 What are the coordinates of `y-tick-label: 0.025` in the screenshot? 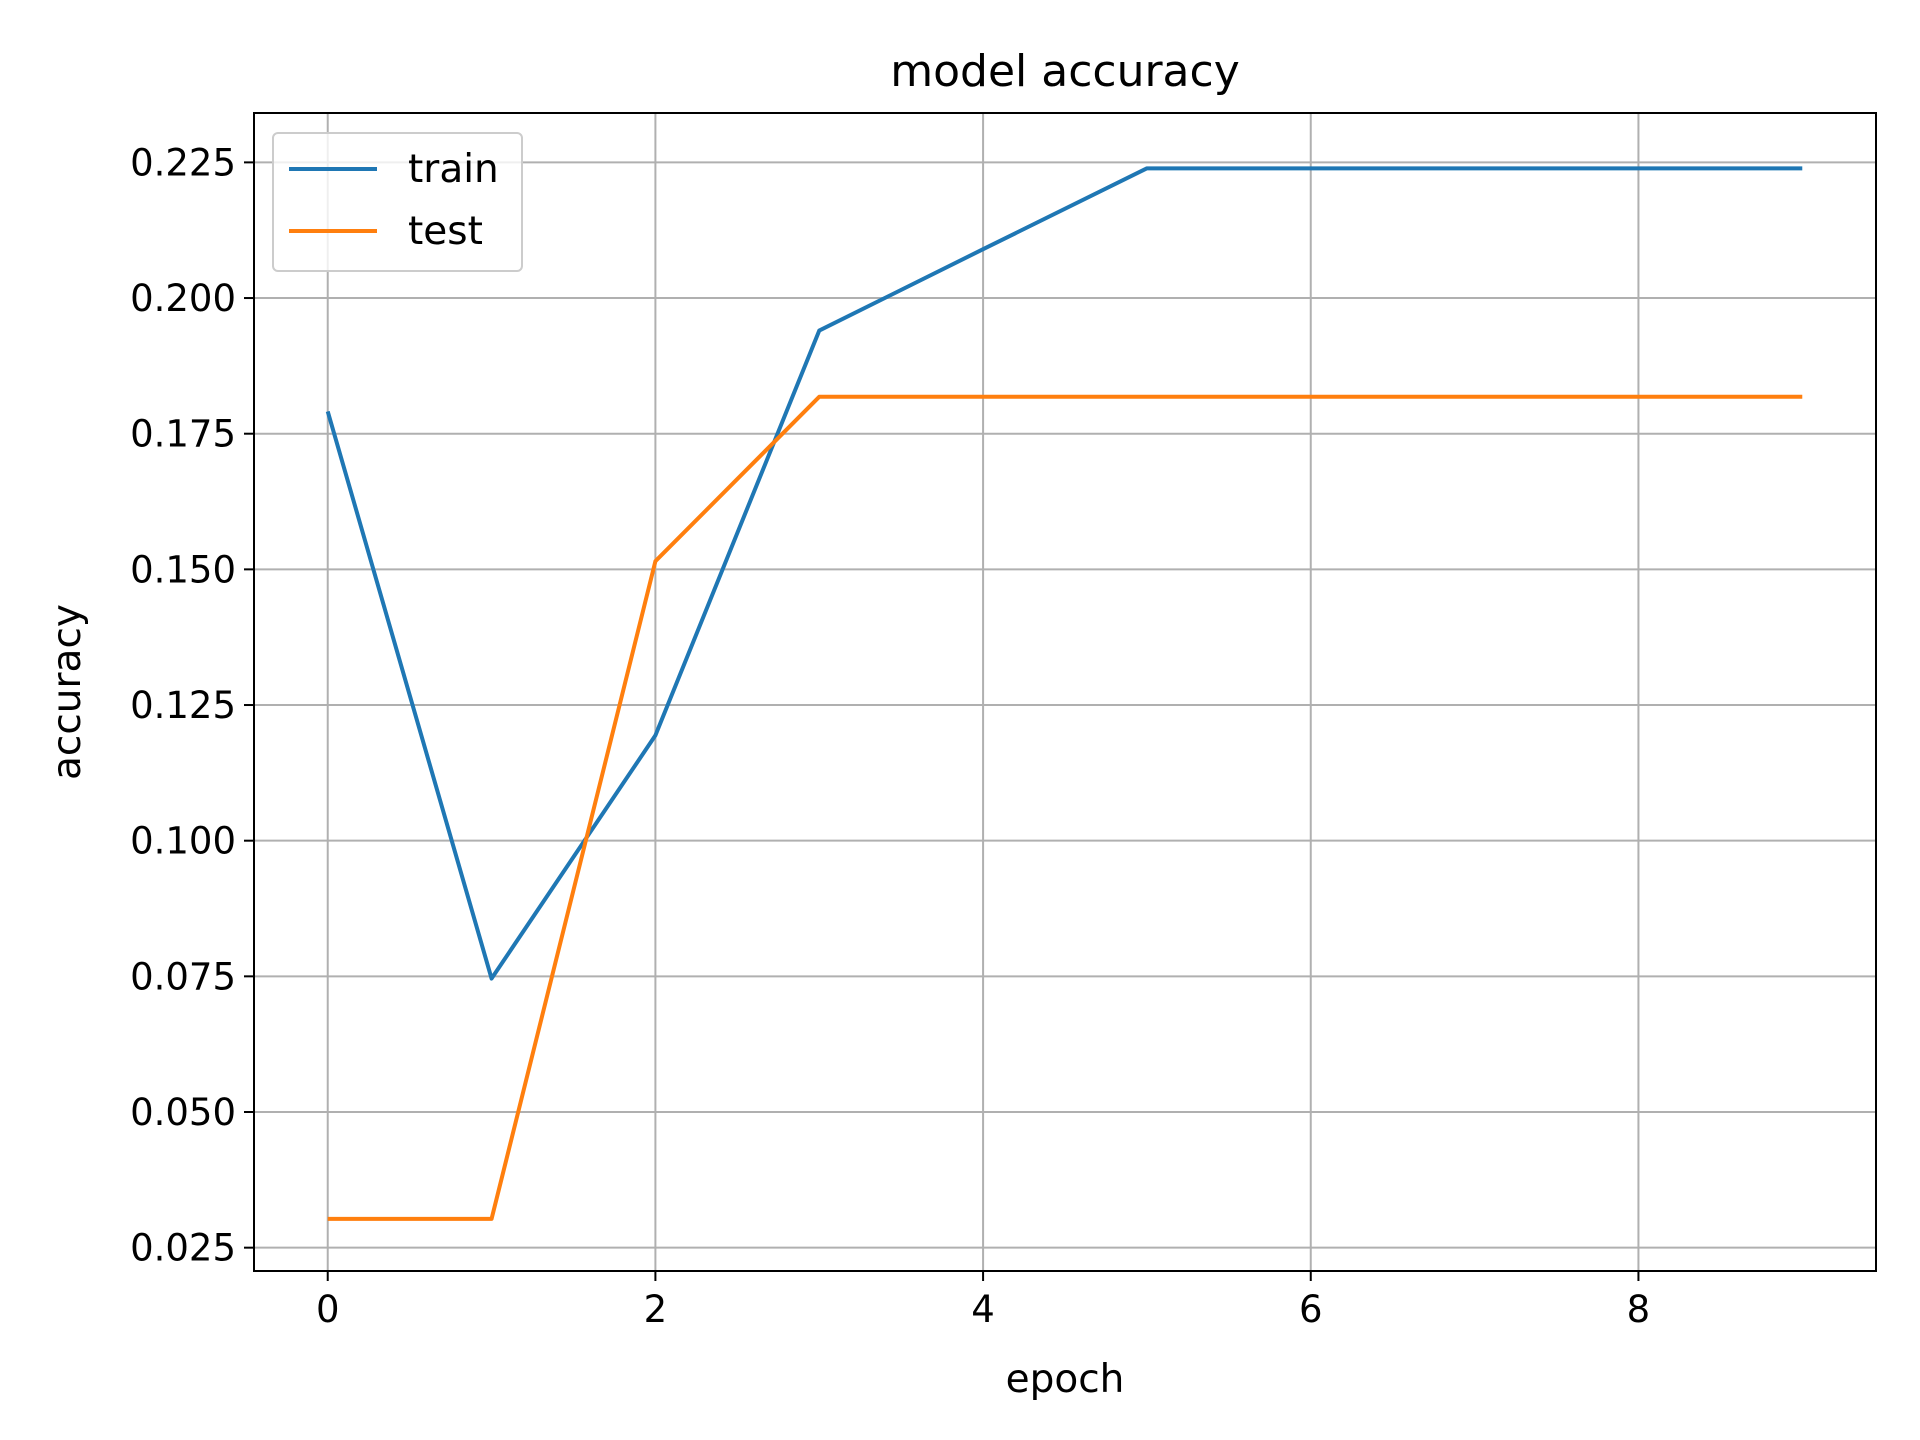 It's located at (183, 1248).